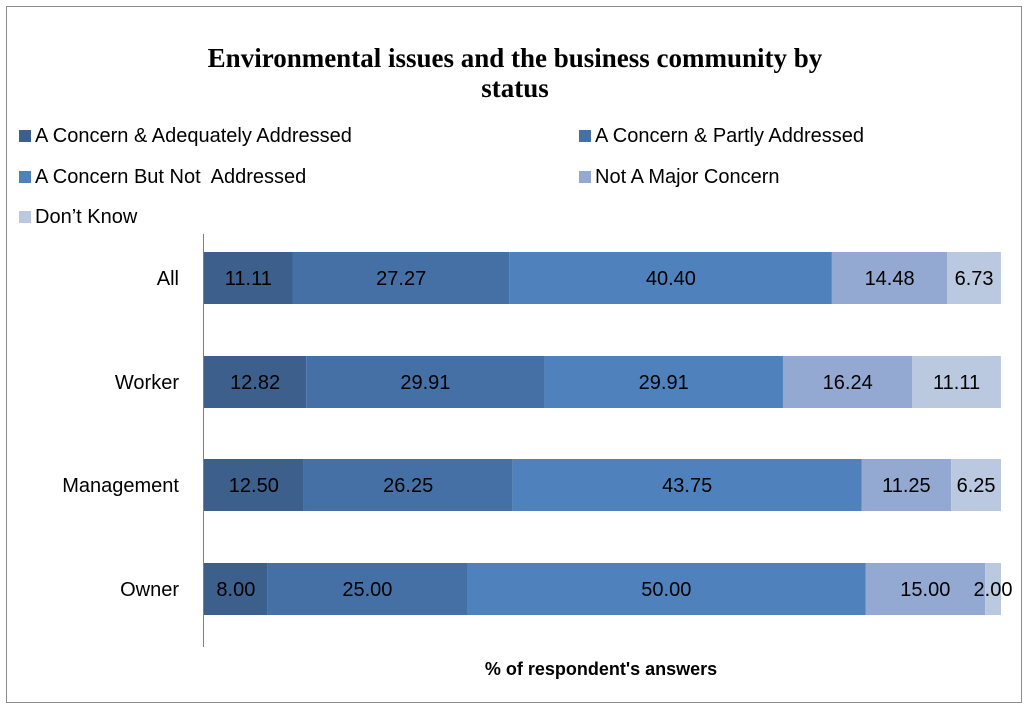 The image size is (1028, 709). Describe the element at coordinates (149, 590) in the screenshot. I see `y-tick-label-owner: Owner` at that location.